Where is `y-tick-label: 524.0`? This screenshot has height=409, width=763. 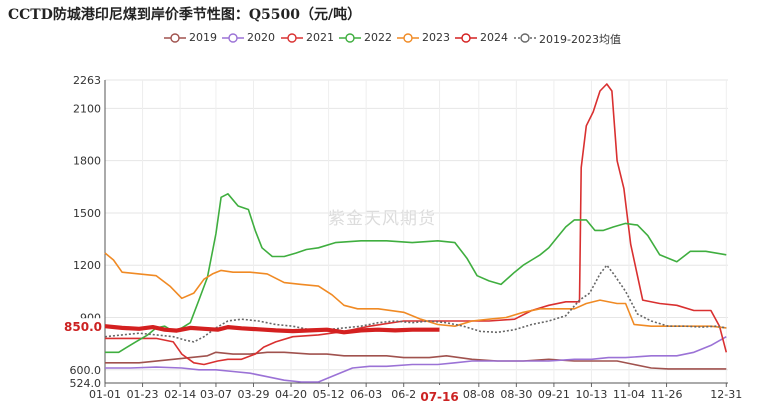 y-tick-label: 524.0 is located at coordinates (86, 383).